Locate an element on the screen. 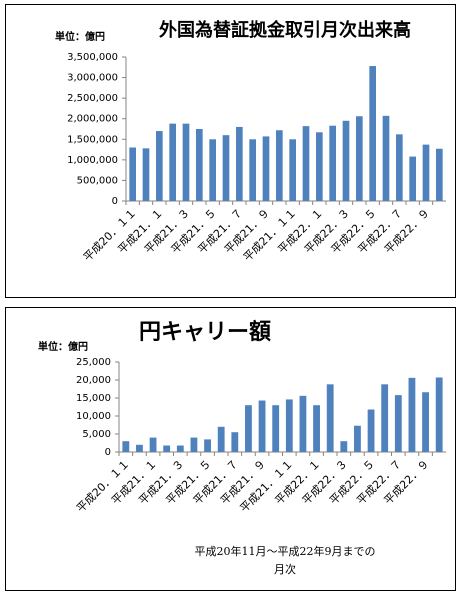  y-tick-label: 20,000 is located at coordinates (93, 380).